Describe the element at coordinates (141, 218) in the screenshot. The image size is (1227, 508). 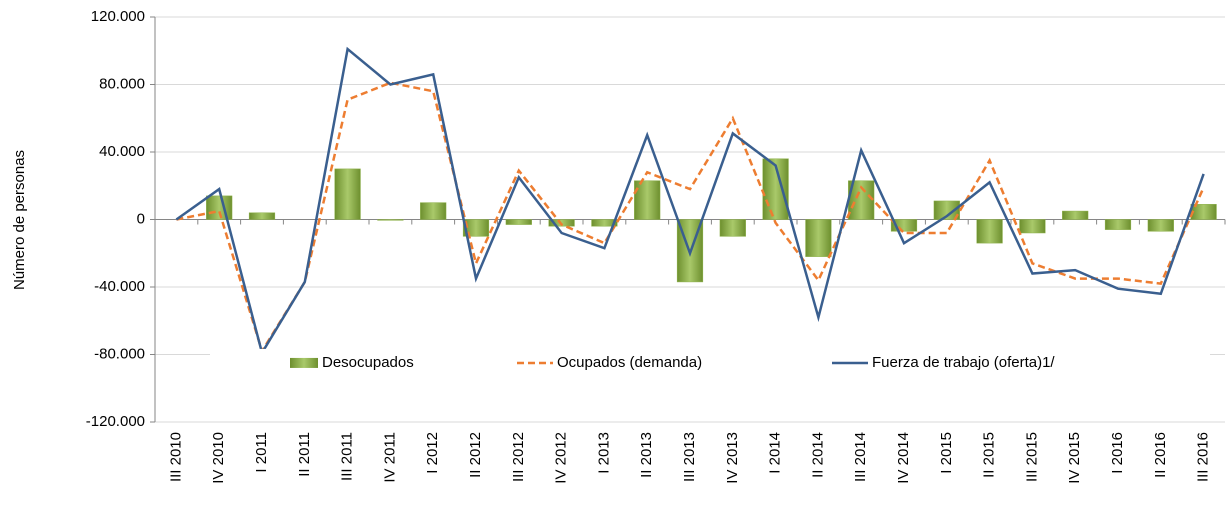
I see `y-tick-label: 0` at that location.